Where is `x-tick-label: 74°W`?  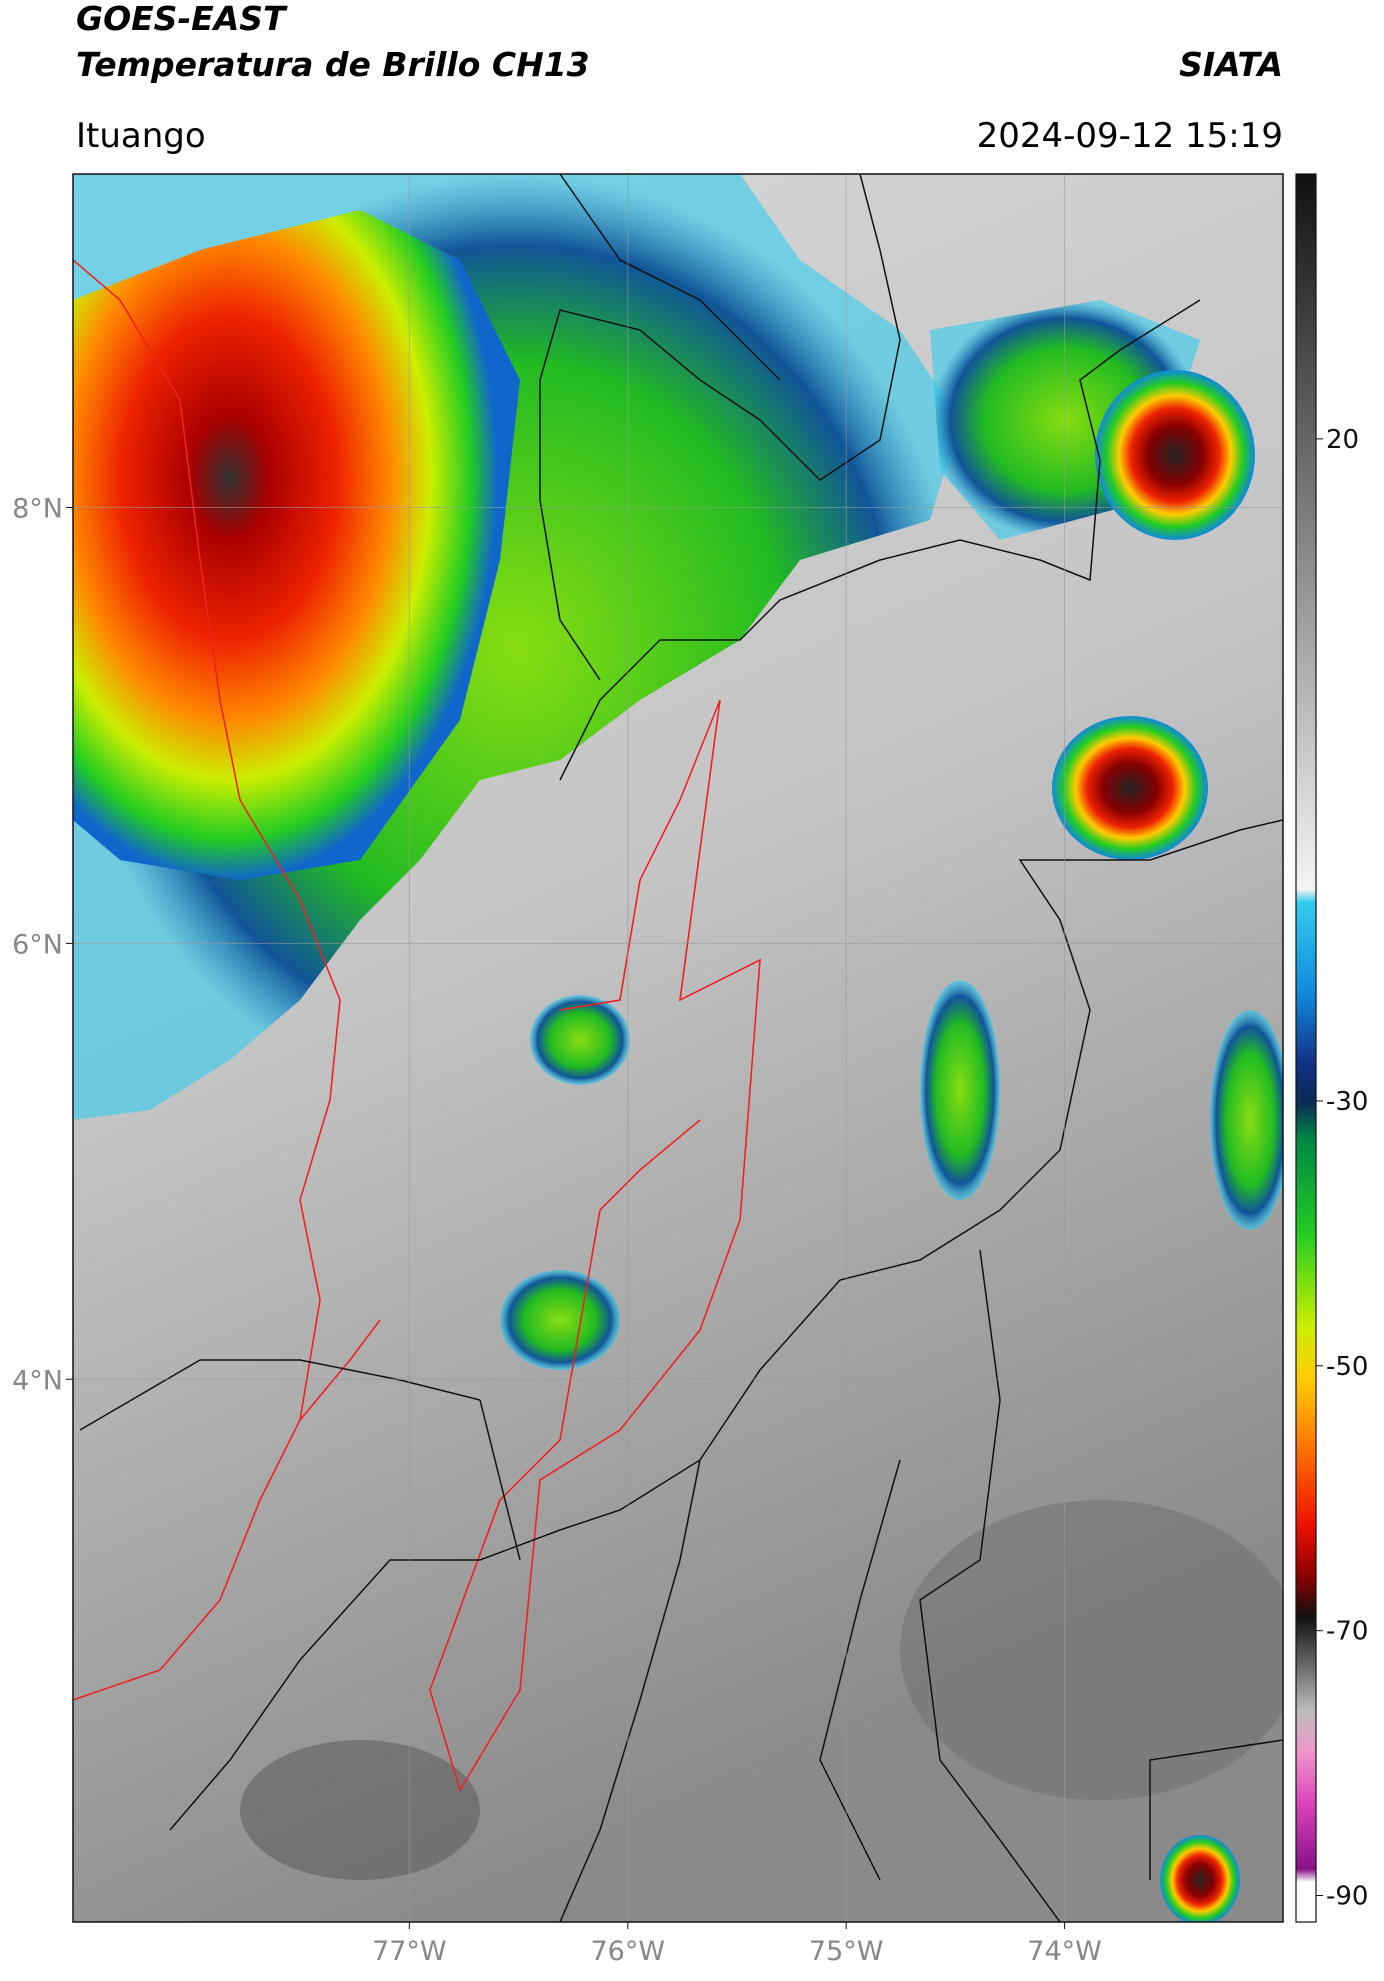 x-tick-label: 74°W is located at coordinates (1064, 1951).